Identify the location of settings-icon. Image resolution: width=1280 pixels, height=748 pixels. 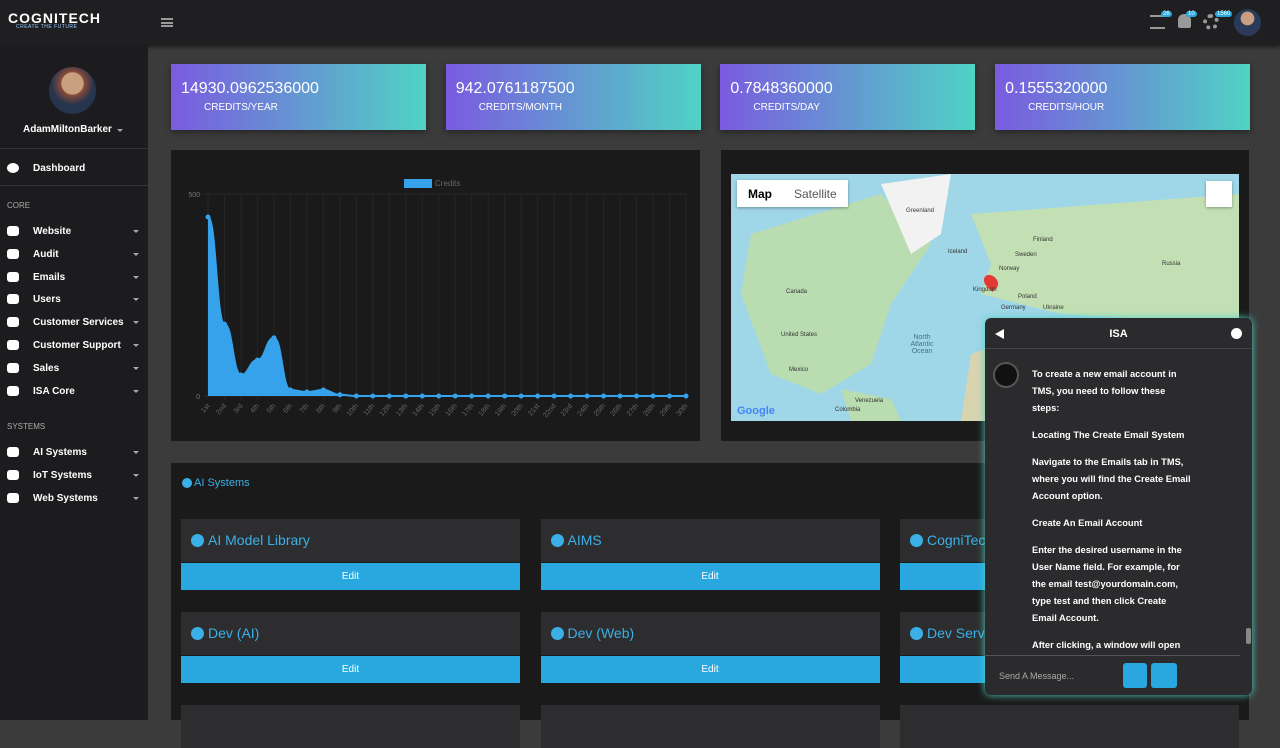
(1211, 22).